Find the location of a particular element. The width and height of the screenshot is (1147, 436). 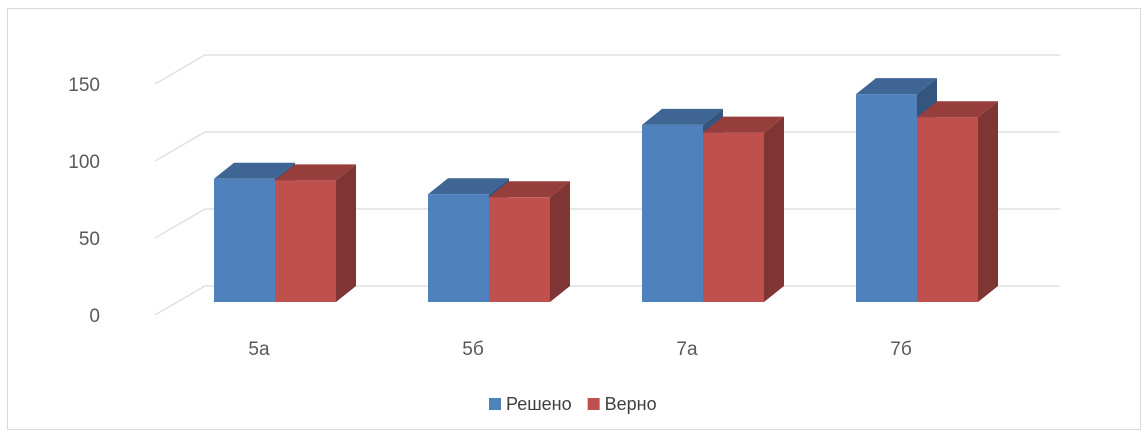

gridline is located at coordinates (607, 69).